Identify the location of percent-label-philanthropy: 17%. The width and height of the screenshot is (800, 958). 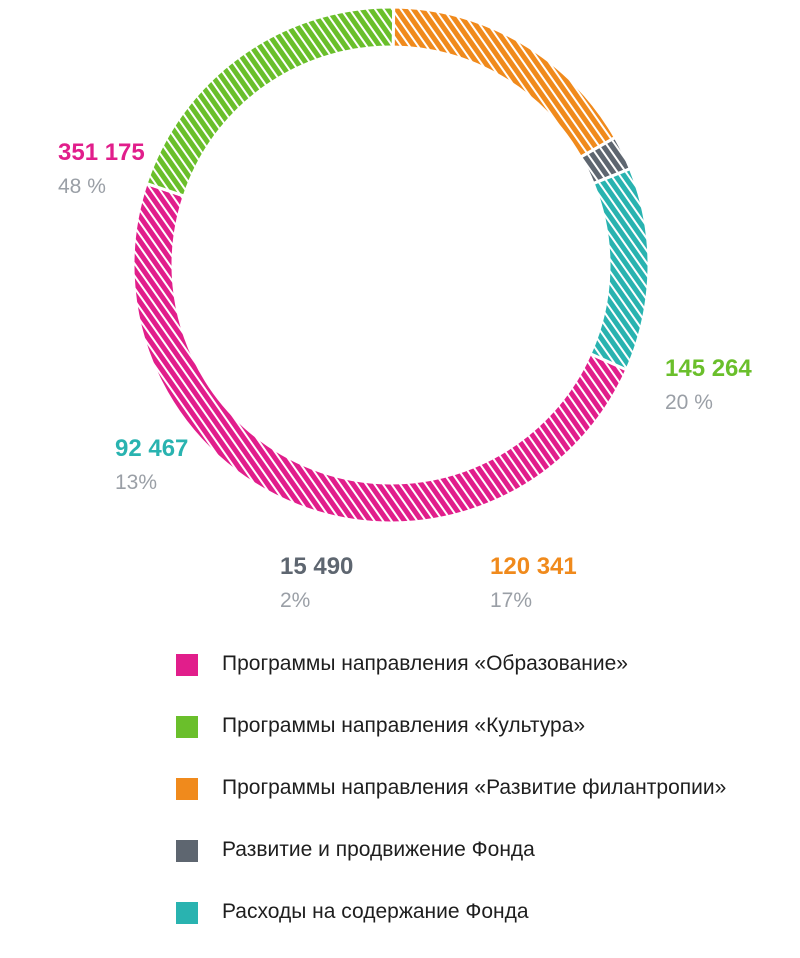
(511, 600).